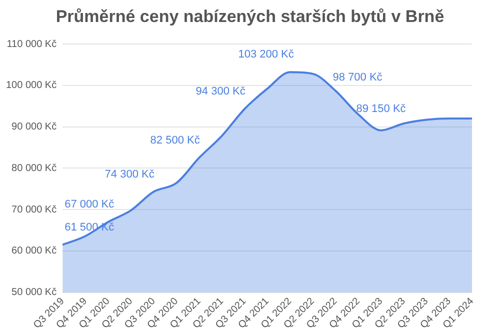  Describe the element at coordinates (34, 127) in the screenshot. I see `y-tick-label: 90 000 Kč` at that location.